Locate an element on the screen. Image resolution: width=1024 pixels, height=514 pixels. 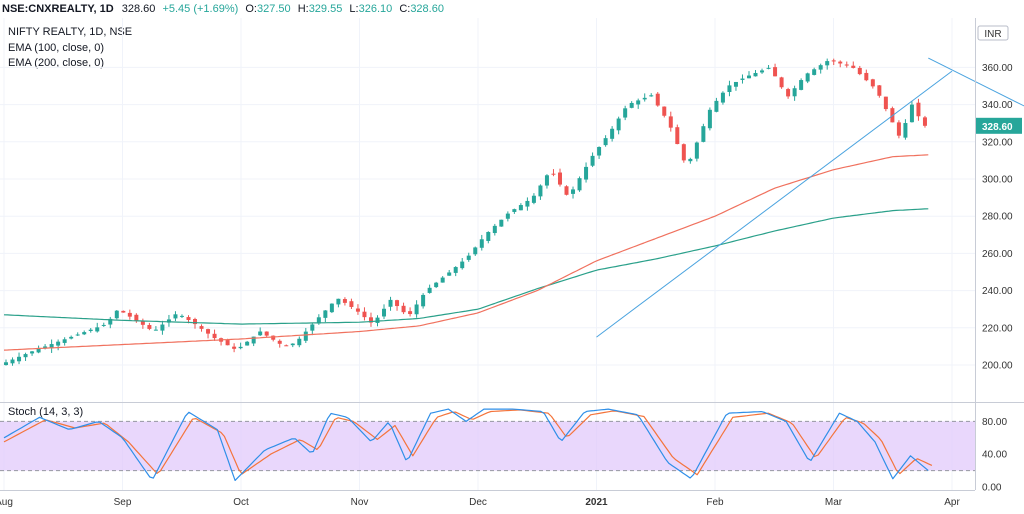
time-tick-label: Nov is located at coordinates (360, 502).